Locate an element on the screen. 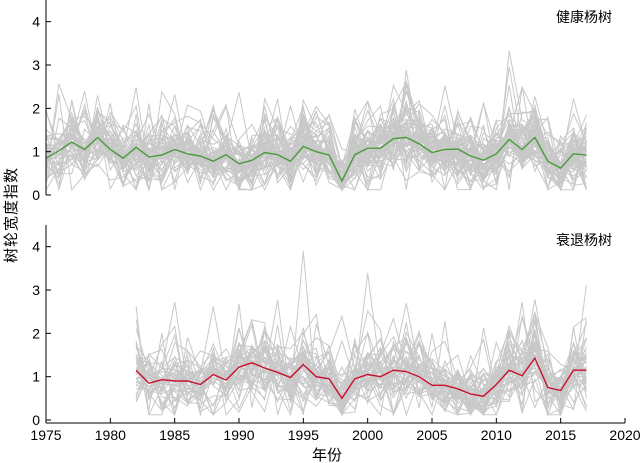 The image size is (641, 463). x-tick-label: 2005 is located at coordinates (431, 435).